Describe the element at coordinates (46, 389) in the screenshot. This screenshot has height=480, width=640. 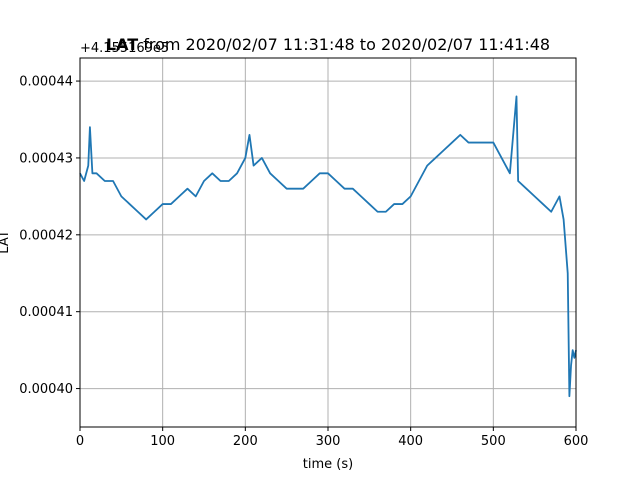
I see `y-tick-label: 0.00040` at that location.